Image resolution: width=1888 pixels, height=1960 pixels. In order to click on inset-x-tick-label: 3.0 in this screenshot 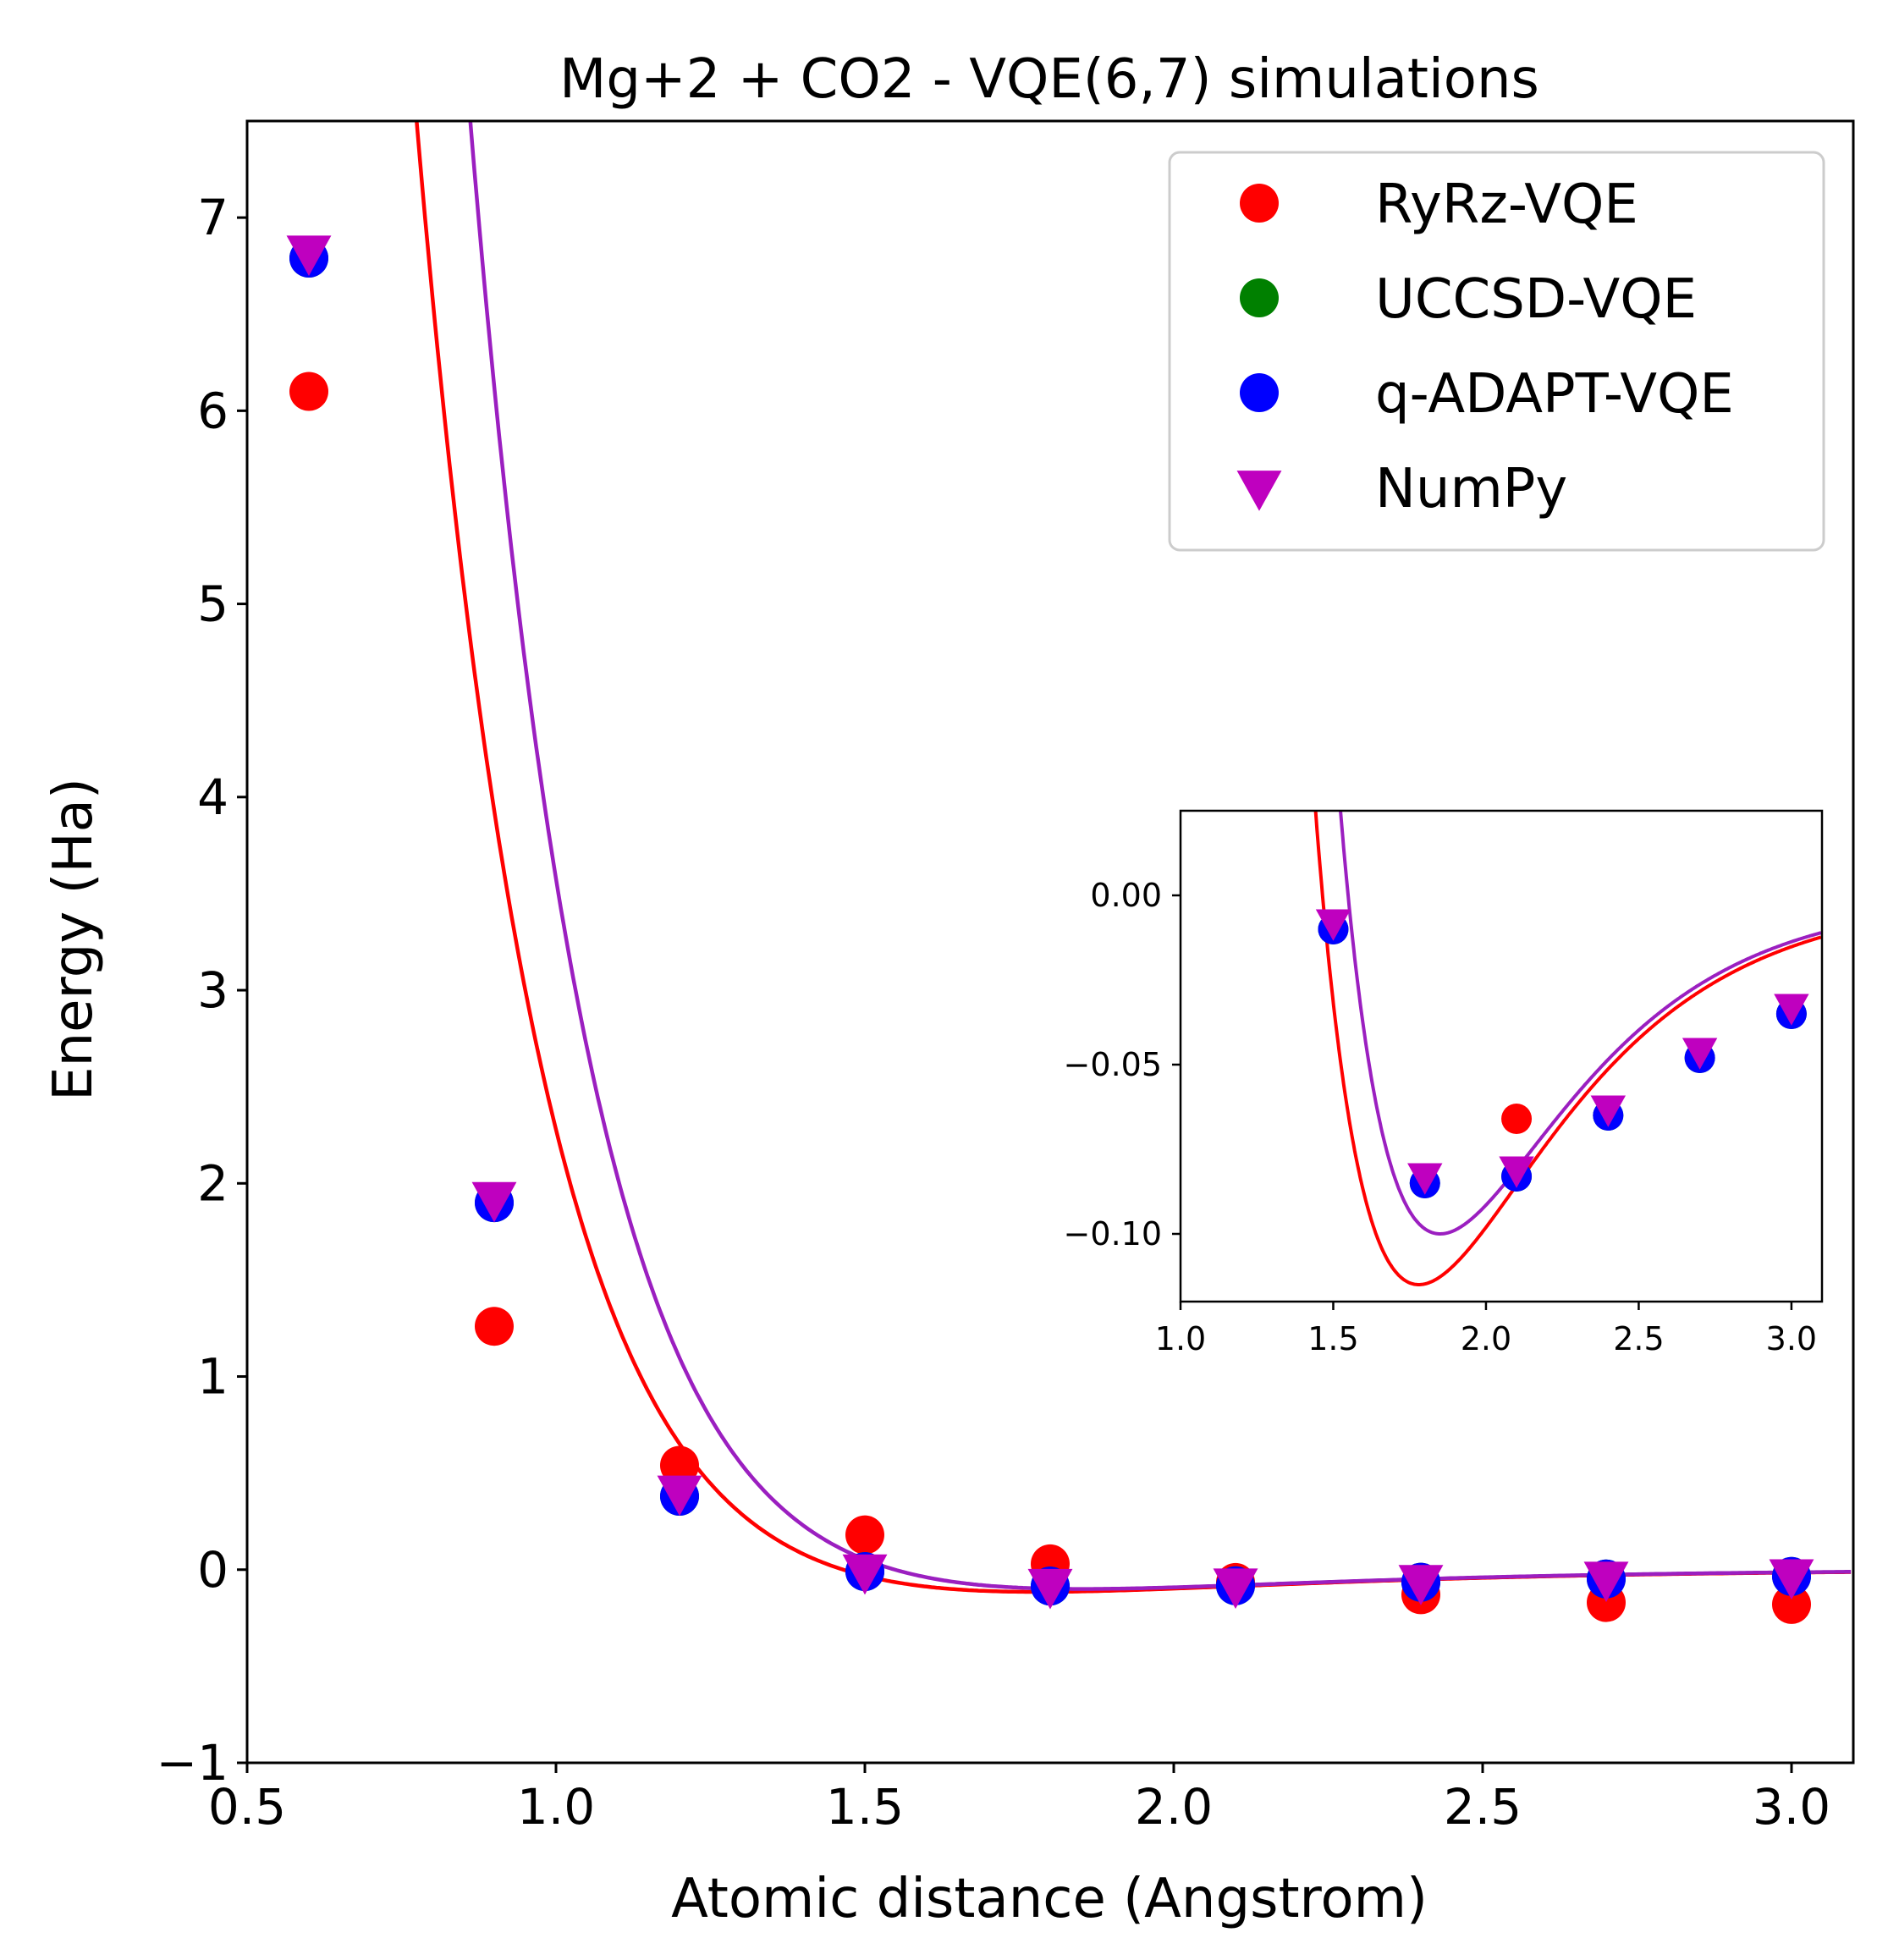, I will do `click(1791, 1338)`.